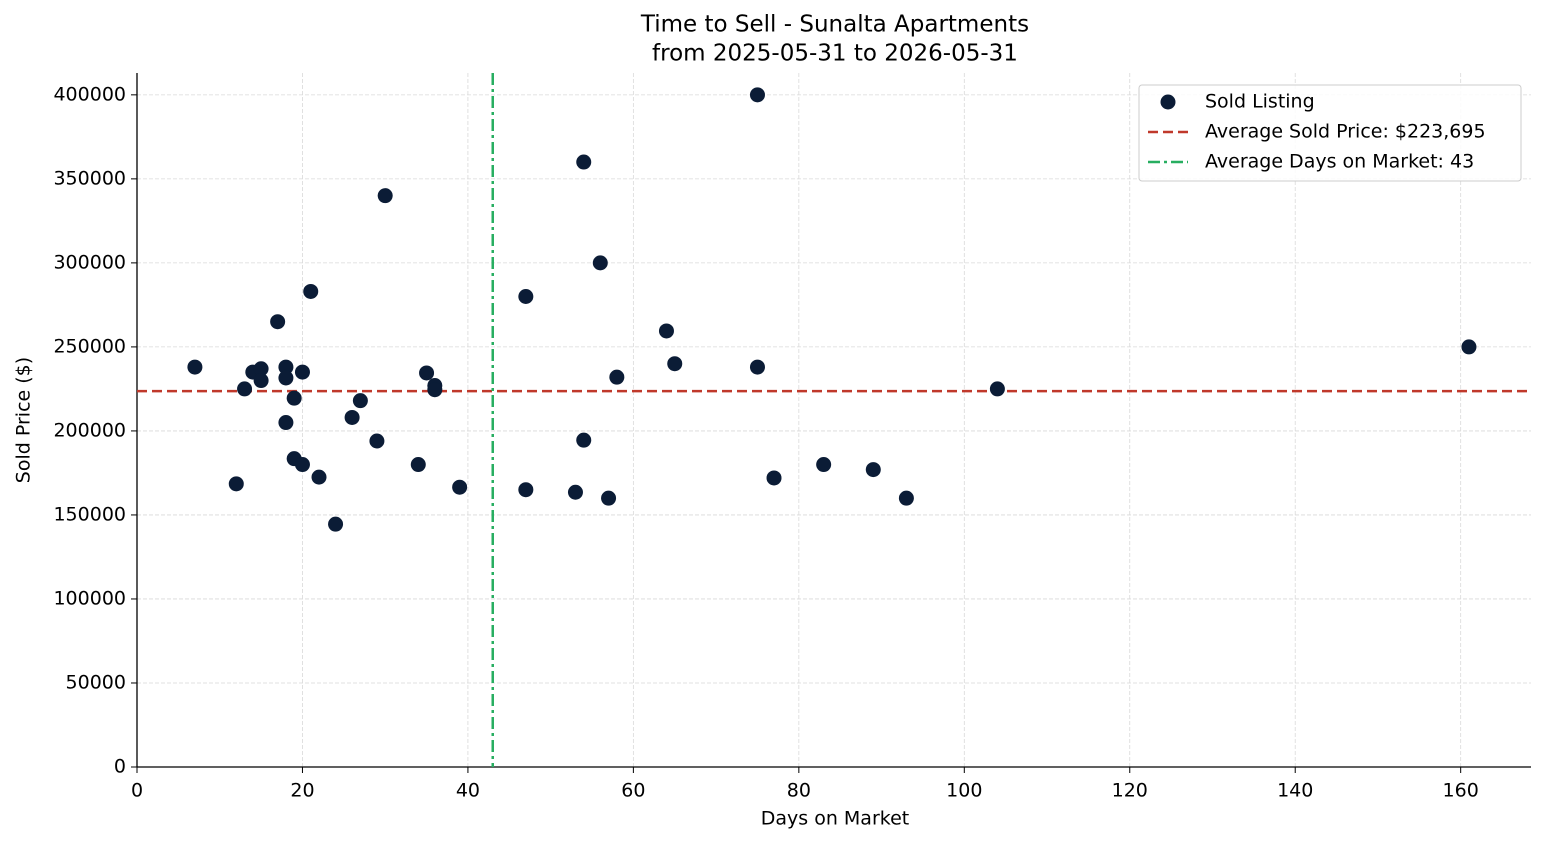 This screenshot has width=1547, height=845. What do you see at coordinates (835, 54) in the screenshot?
I see `chart-subtitle: from 2025-05-31 to 2026-05-31` at bounding box center [835, 54].